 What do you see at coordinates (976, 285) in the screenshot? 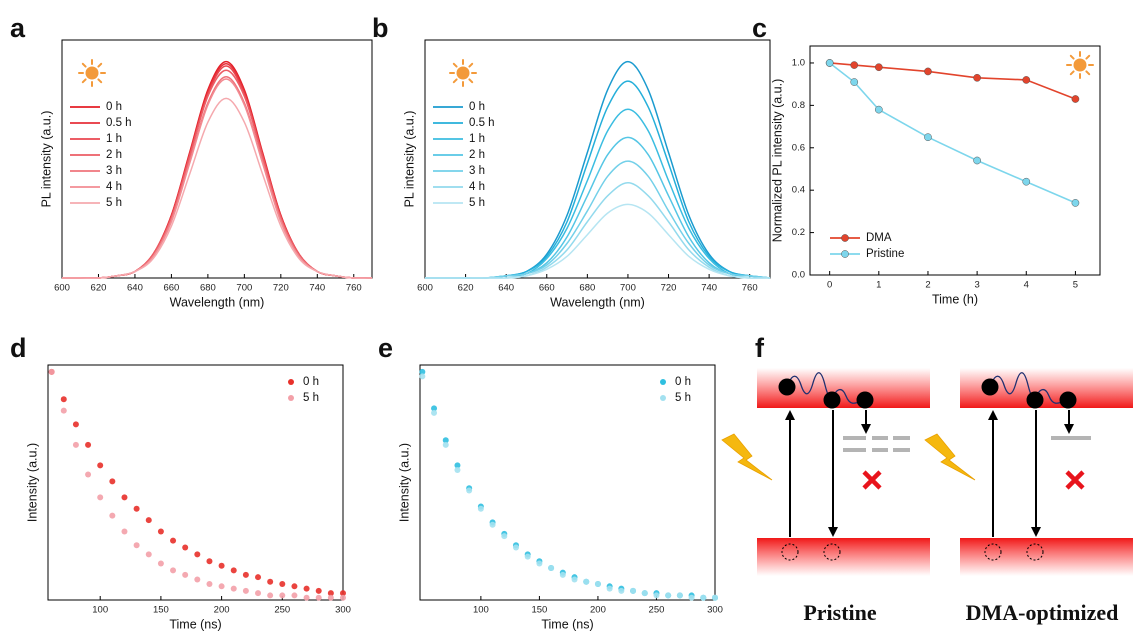
I see `x-tick-label: 3` at bounding box center [976, 285].